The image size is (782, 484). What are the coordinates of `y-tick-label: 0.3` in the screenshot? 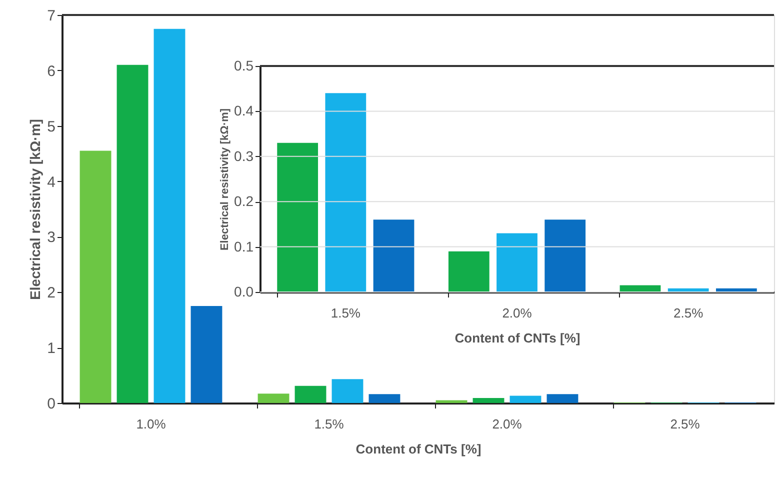 It's located at (244, 156).